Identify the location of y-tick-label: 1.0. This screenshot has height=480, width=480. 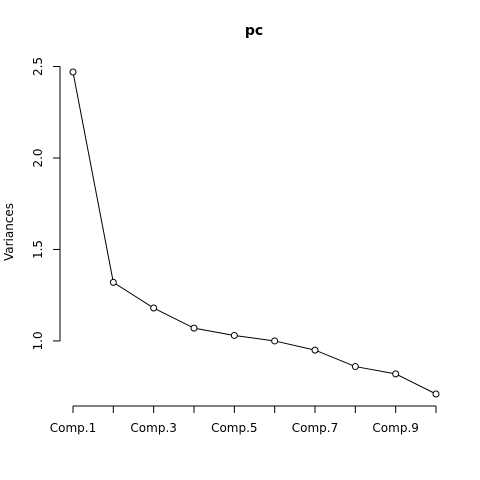
(38, 340).